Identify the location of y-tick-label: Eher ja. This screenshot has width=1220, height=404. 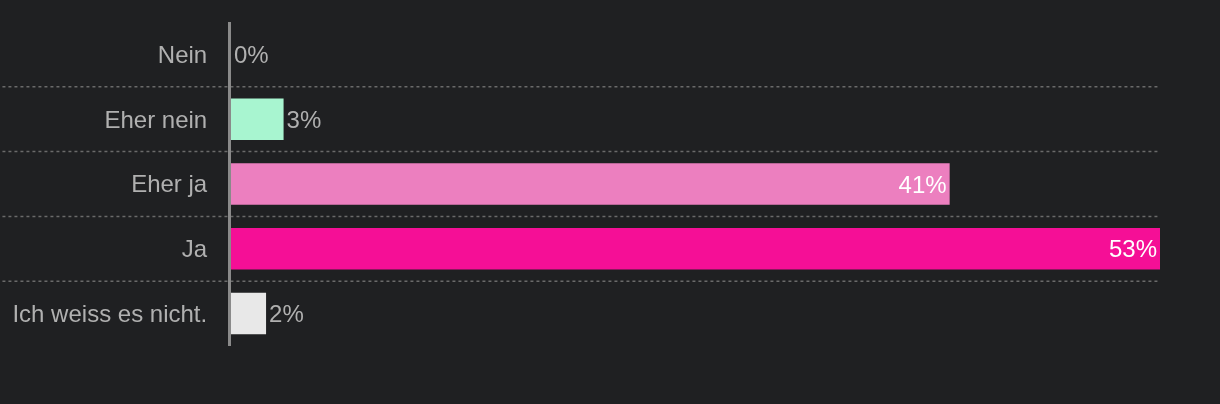
(169, 184).